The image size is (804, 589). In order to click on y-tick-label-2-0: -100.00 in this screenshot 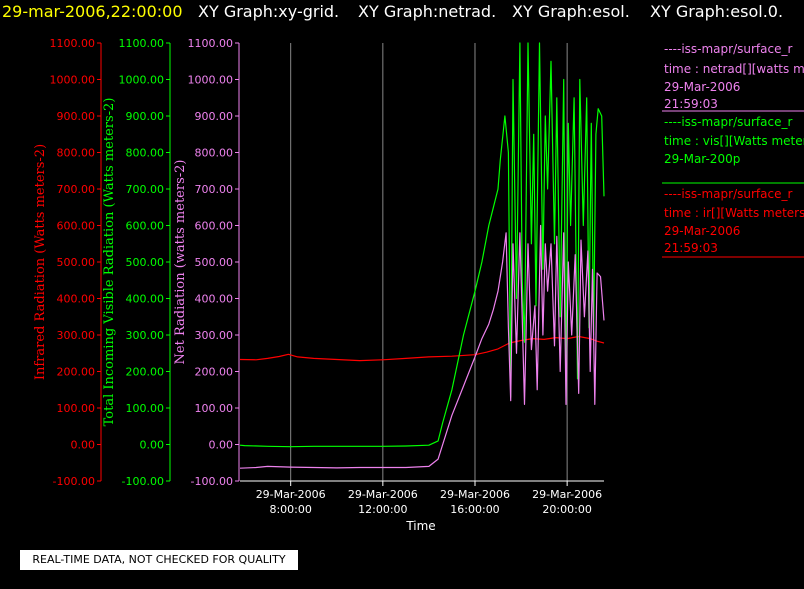, I will do `click(212, 481)`.